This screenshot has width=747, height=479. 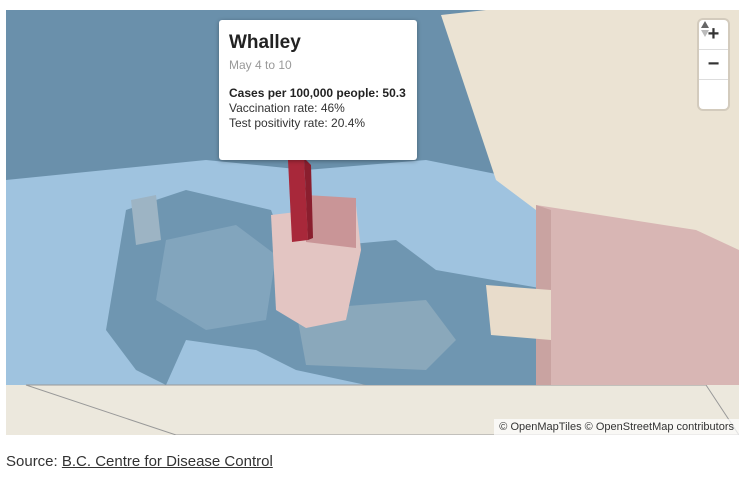 What do you see at coordinates (287, 108) in the screenshot?
I see `popup-vaccination: Vaccination rate: 46%` at bounding box center [287, 108].